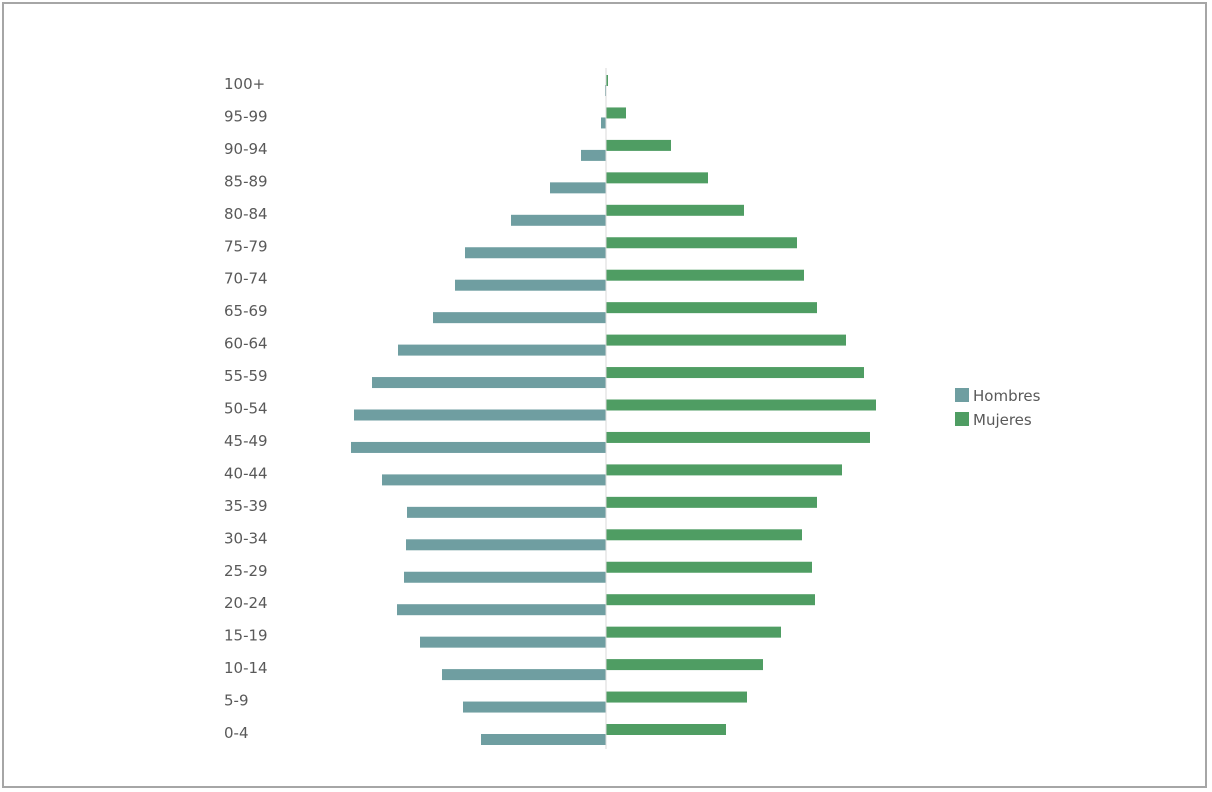 The width and height of the screenshot is (1212, 792). I want to click on tick-label-65-69: 65-69, so click(246, 311).